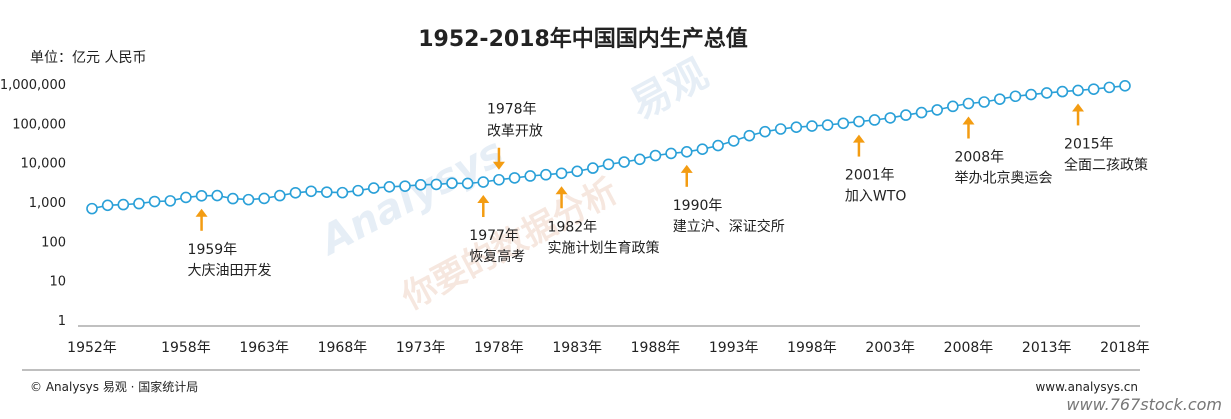 The height and width of the screenshot is (419, 1231). I want to click on chart-title: 1952-2018年中国国内生产总值, so click(583, 39).